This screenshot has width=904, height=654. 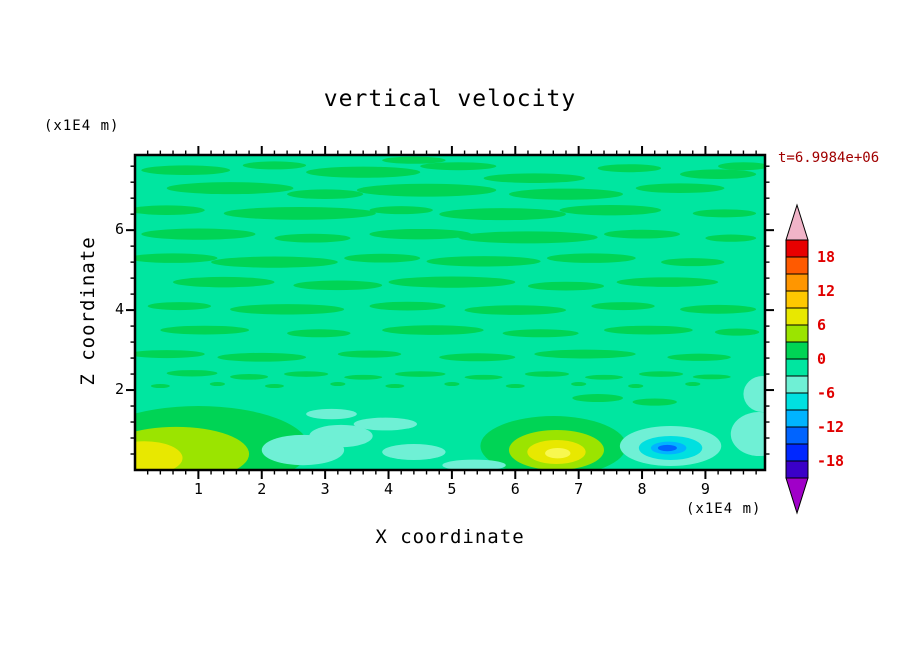 I want to click on x-tick-label-6: 6, so click(x=515, y=489).